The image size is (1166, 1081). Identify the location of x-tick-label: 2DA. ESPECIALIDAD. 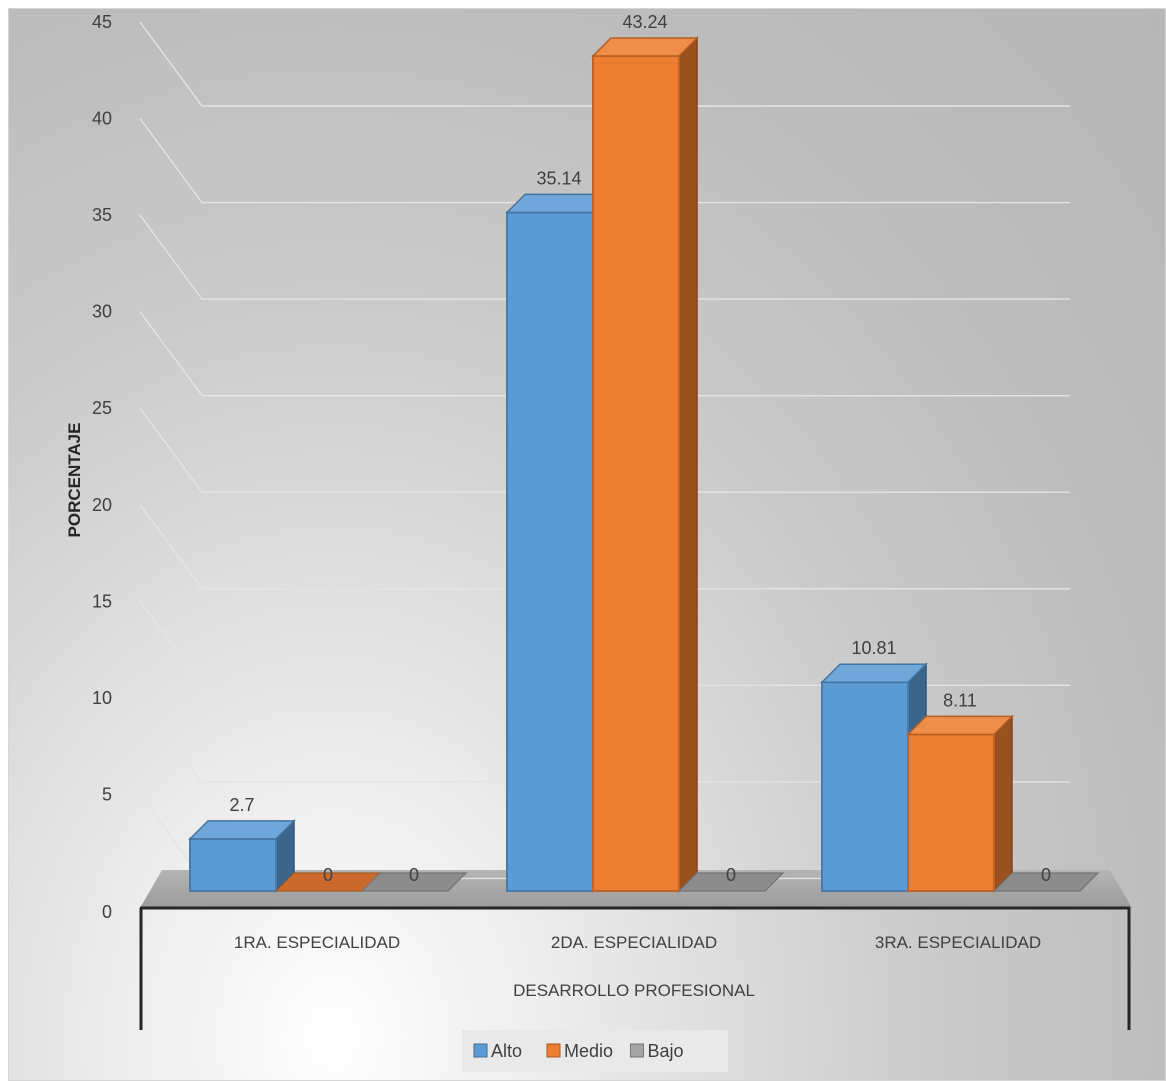
(634, 942).